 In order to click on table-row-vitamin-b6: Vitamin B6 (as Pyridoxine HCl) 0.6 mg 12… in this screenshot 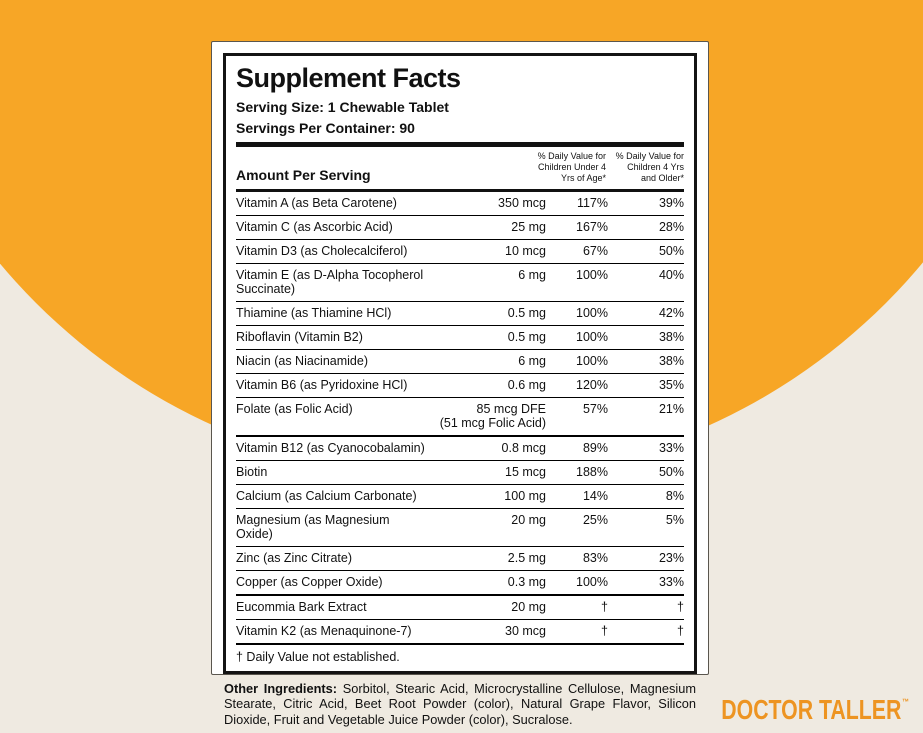, I will do `click(460, 384)`.